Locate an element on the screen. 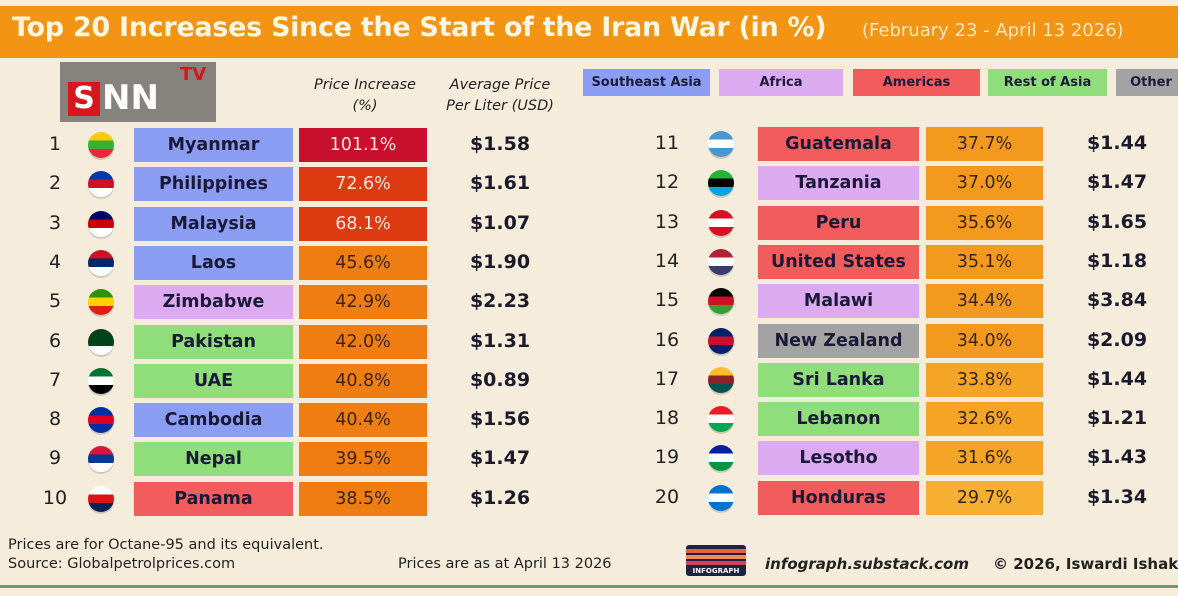 The image size is (1178, 596). table-row: 9 Nepal 39.5% $1.47 is located at coordinates (589, 459).